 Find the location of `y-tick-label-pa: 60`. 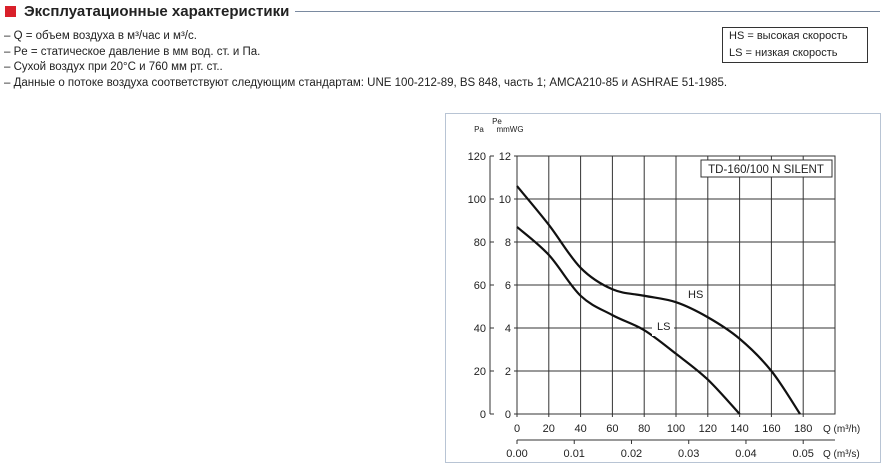

y-tick-label-pa: 60 is located at coordinates (480, 286).